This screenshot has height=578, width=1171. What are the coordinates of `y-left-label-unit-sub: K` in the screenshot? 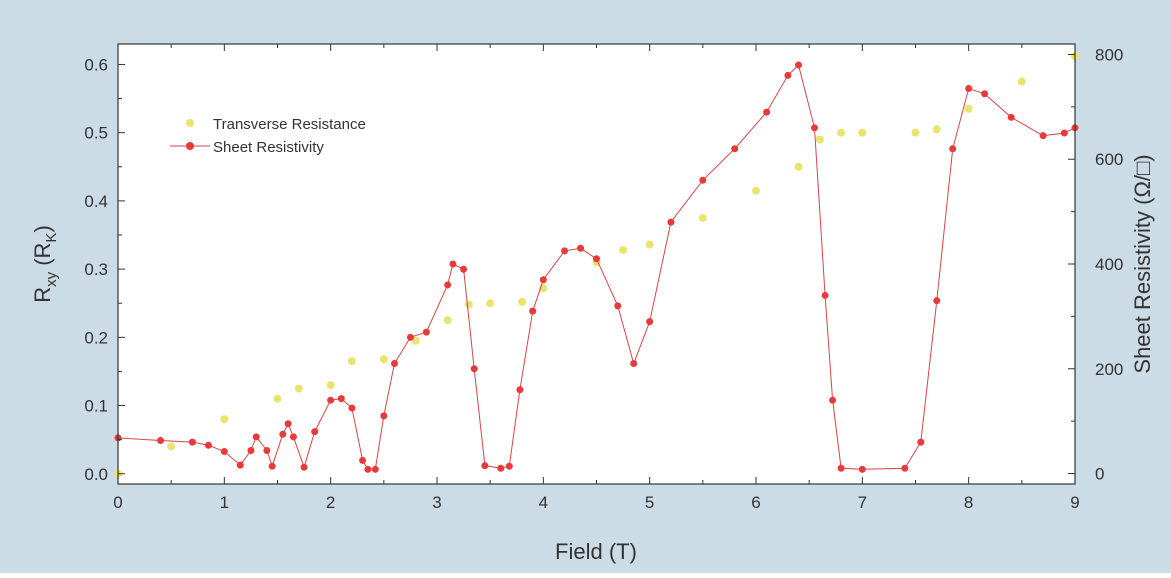 It's located at (51, 238).